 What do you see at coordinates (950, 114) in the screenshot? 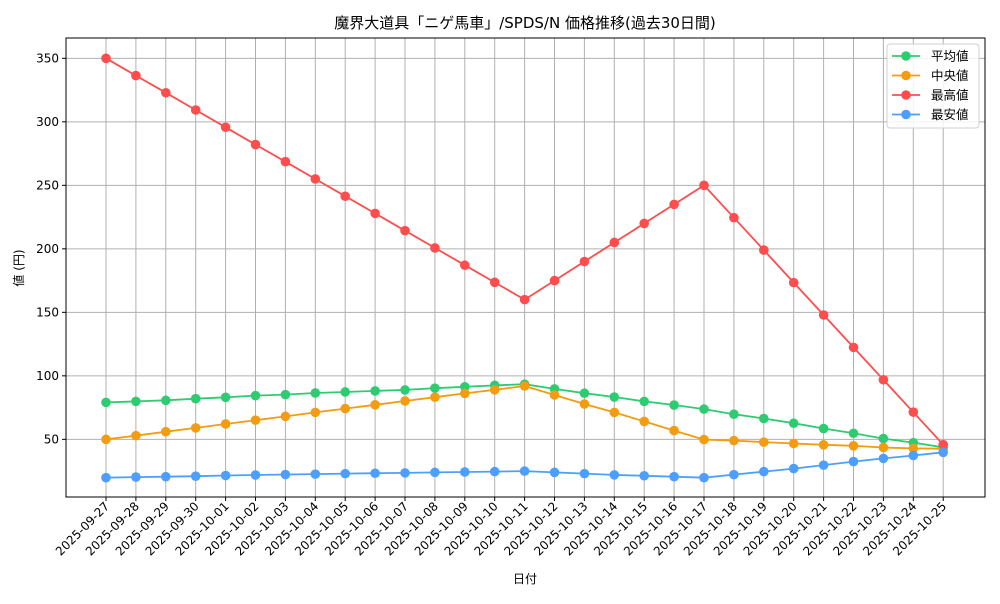
I see `legend-label: 最安値` at bounding box center [950, 114].